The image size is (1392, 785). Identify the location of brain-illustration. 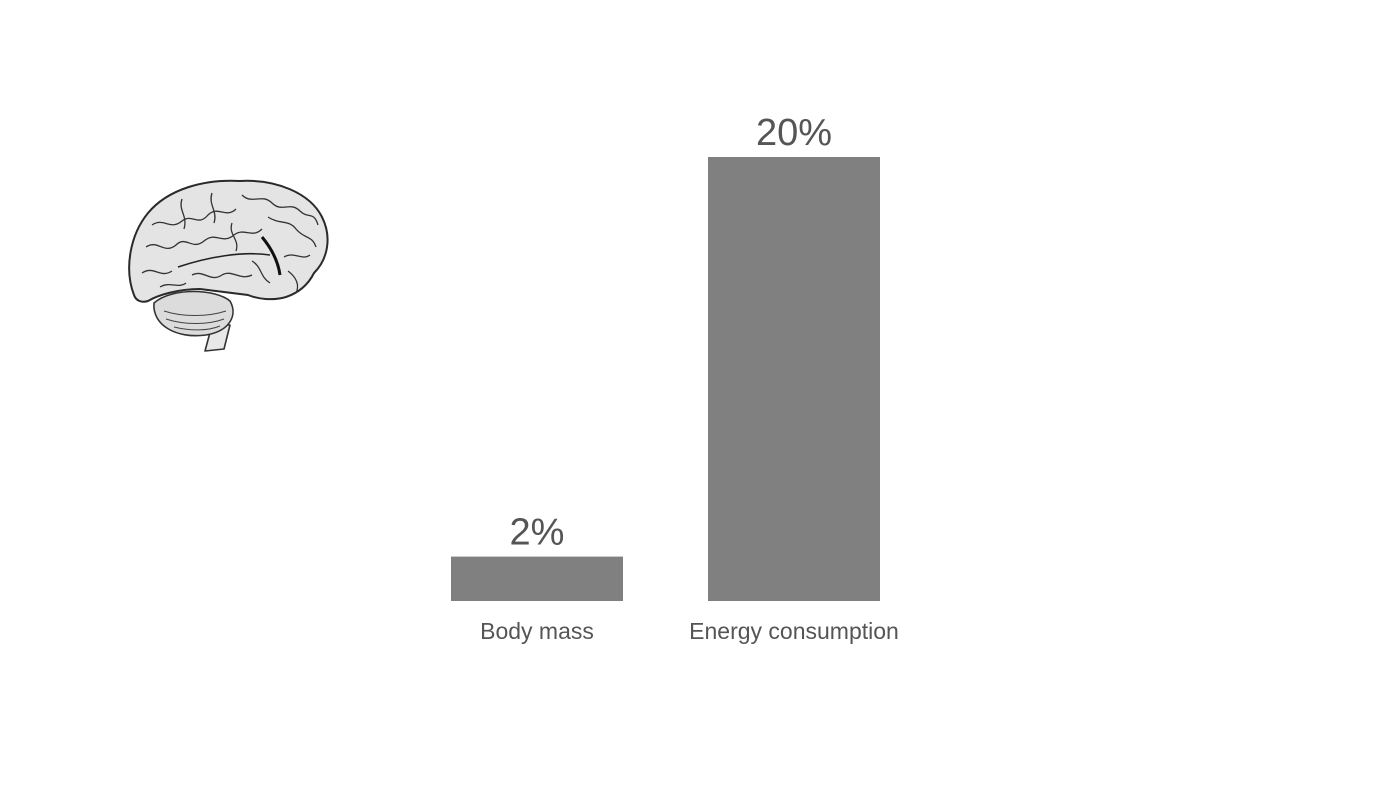
(228, 265).